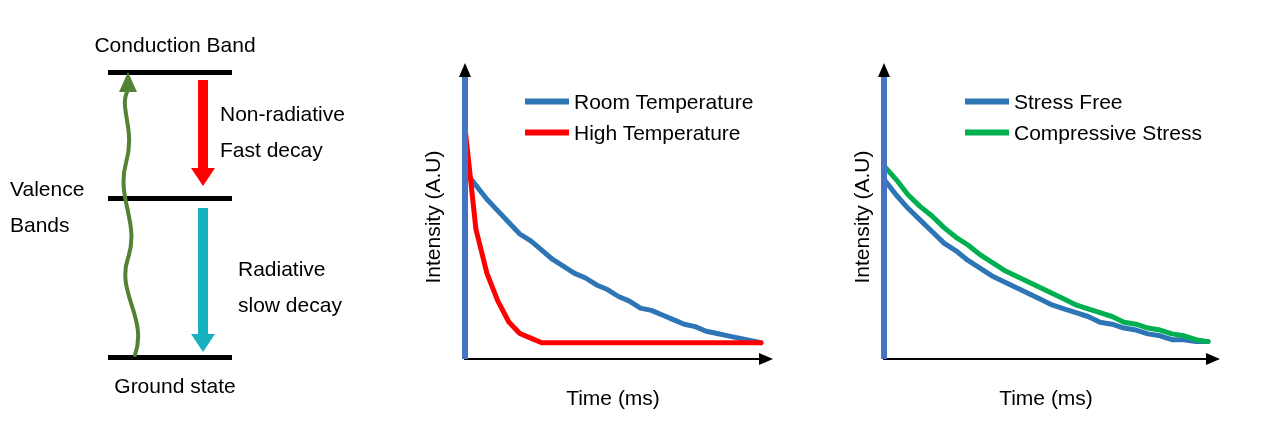 The image size is (1263, 421). I want to click on legend-label: High Temperature, so click(657, 132).